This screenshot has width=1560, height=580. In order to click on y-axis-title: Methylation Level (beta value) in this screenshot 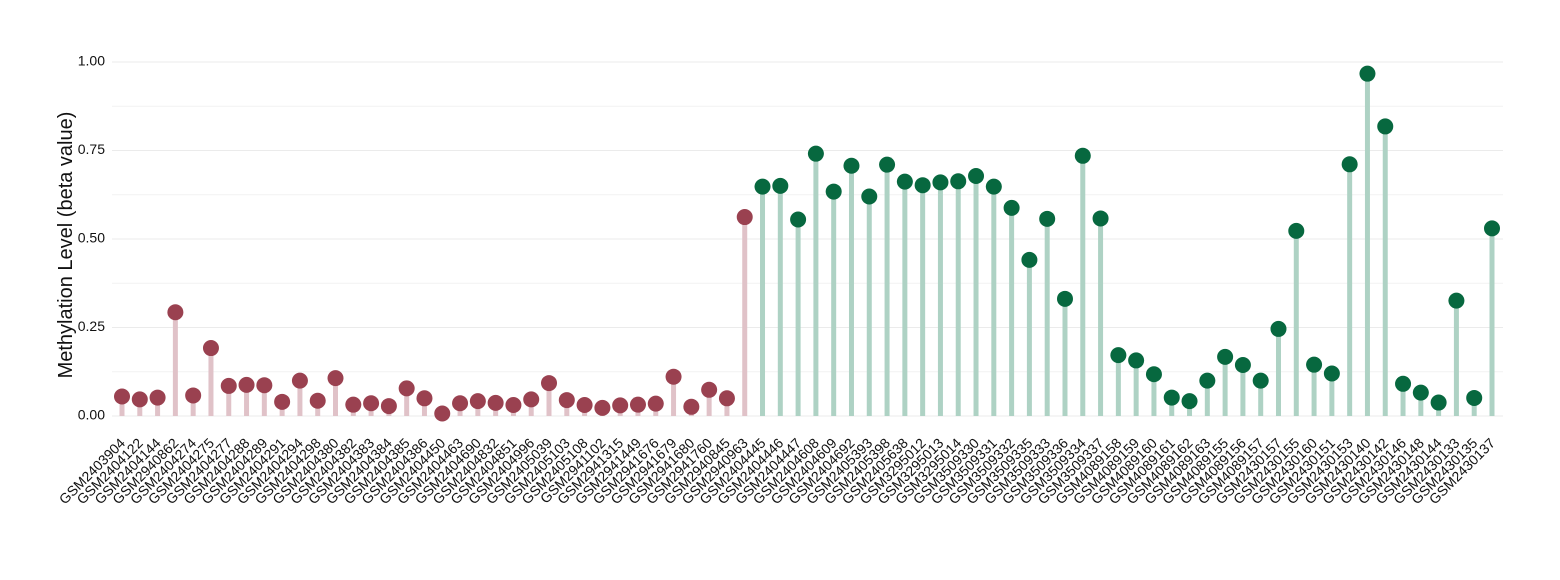, I will do `click(66, 245)`.